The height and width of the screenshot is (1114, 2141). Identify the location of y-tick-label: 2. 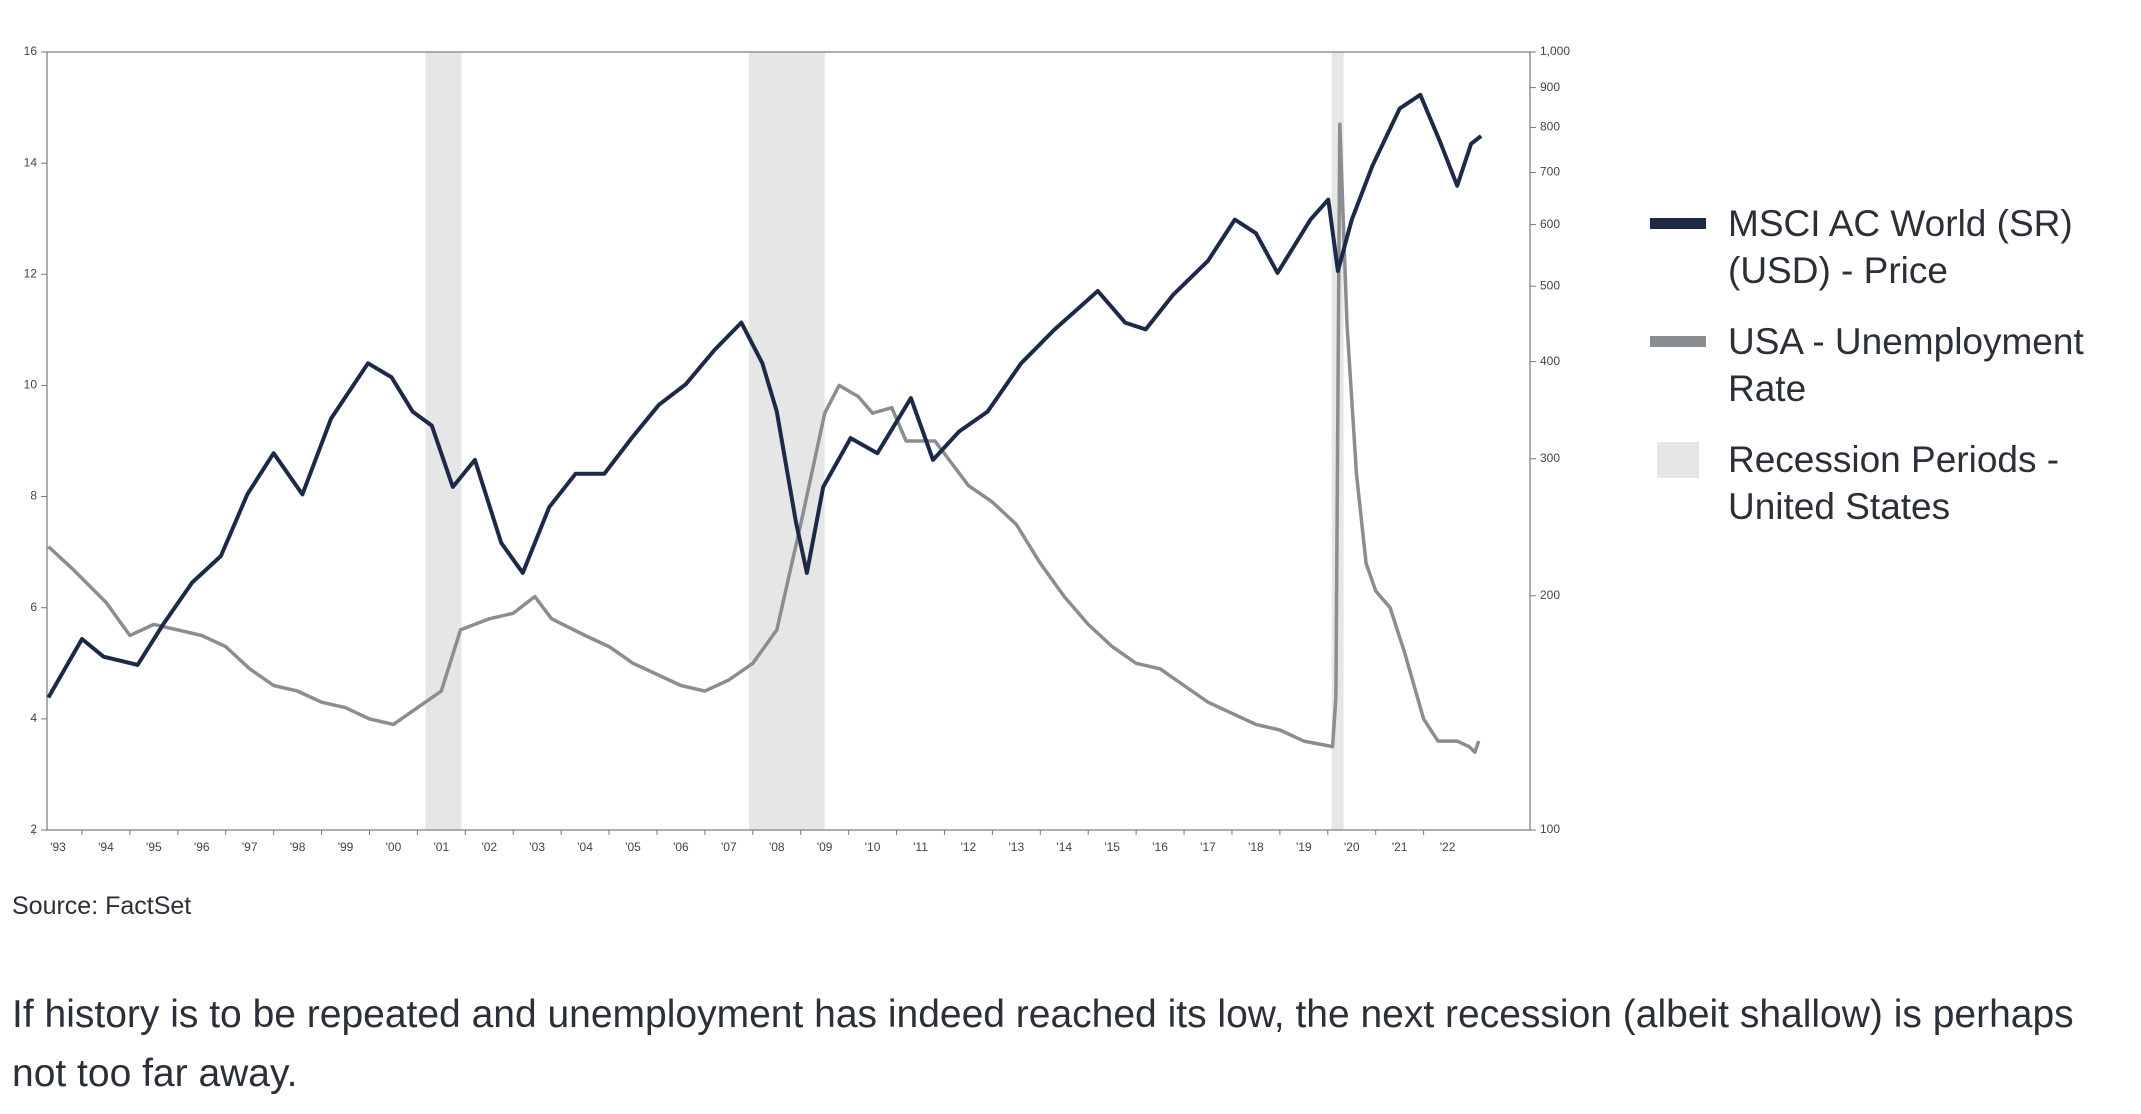
(33, 829).